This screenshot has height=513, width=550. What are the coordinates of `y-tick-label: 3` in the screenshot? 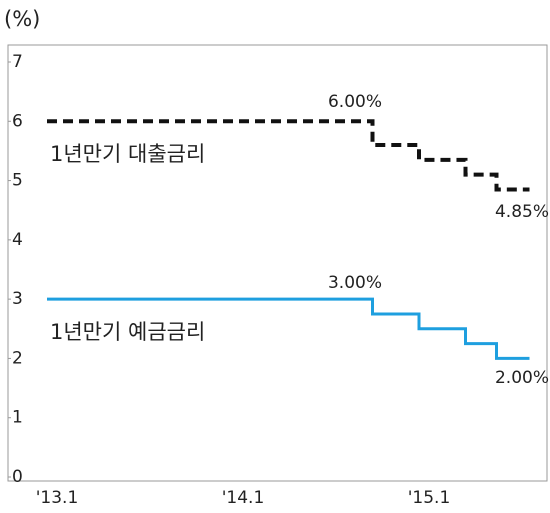 It's located at (17, 299).